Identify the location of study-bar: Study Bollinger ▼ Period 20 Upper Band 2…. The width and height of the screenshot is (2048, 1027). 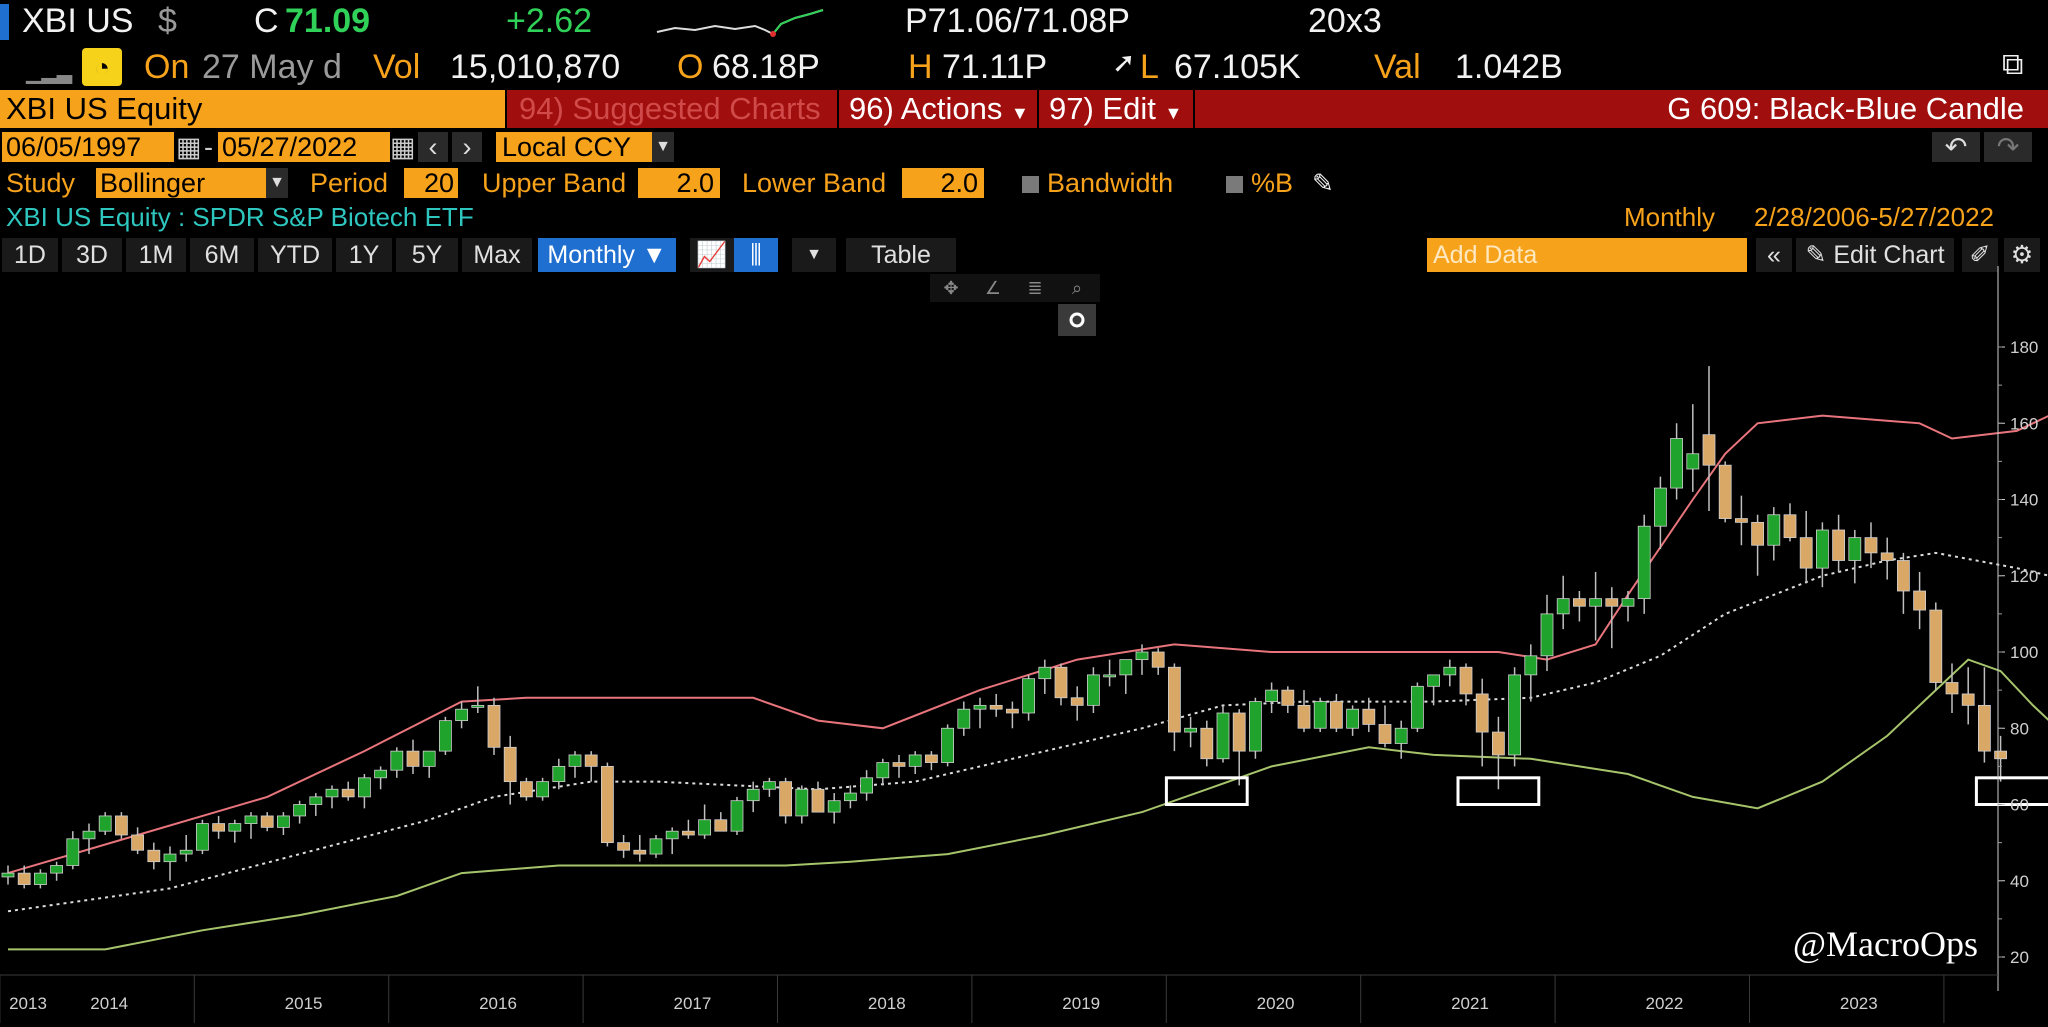
(1024, 185).